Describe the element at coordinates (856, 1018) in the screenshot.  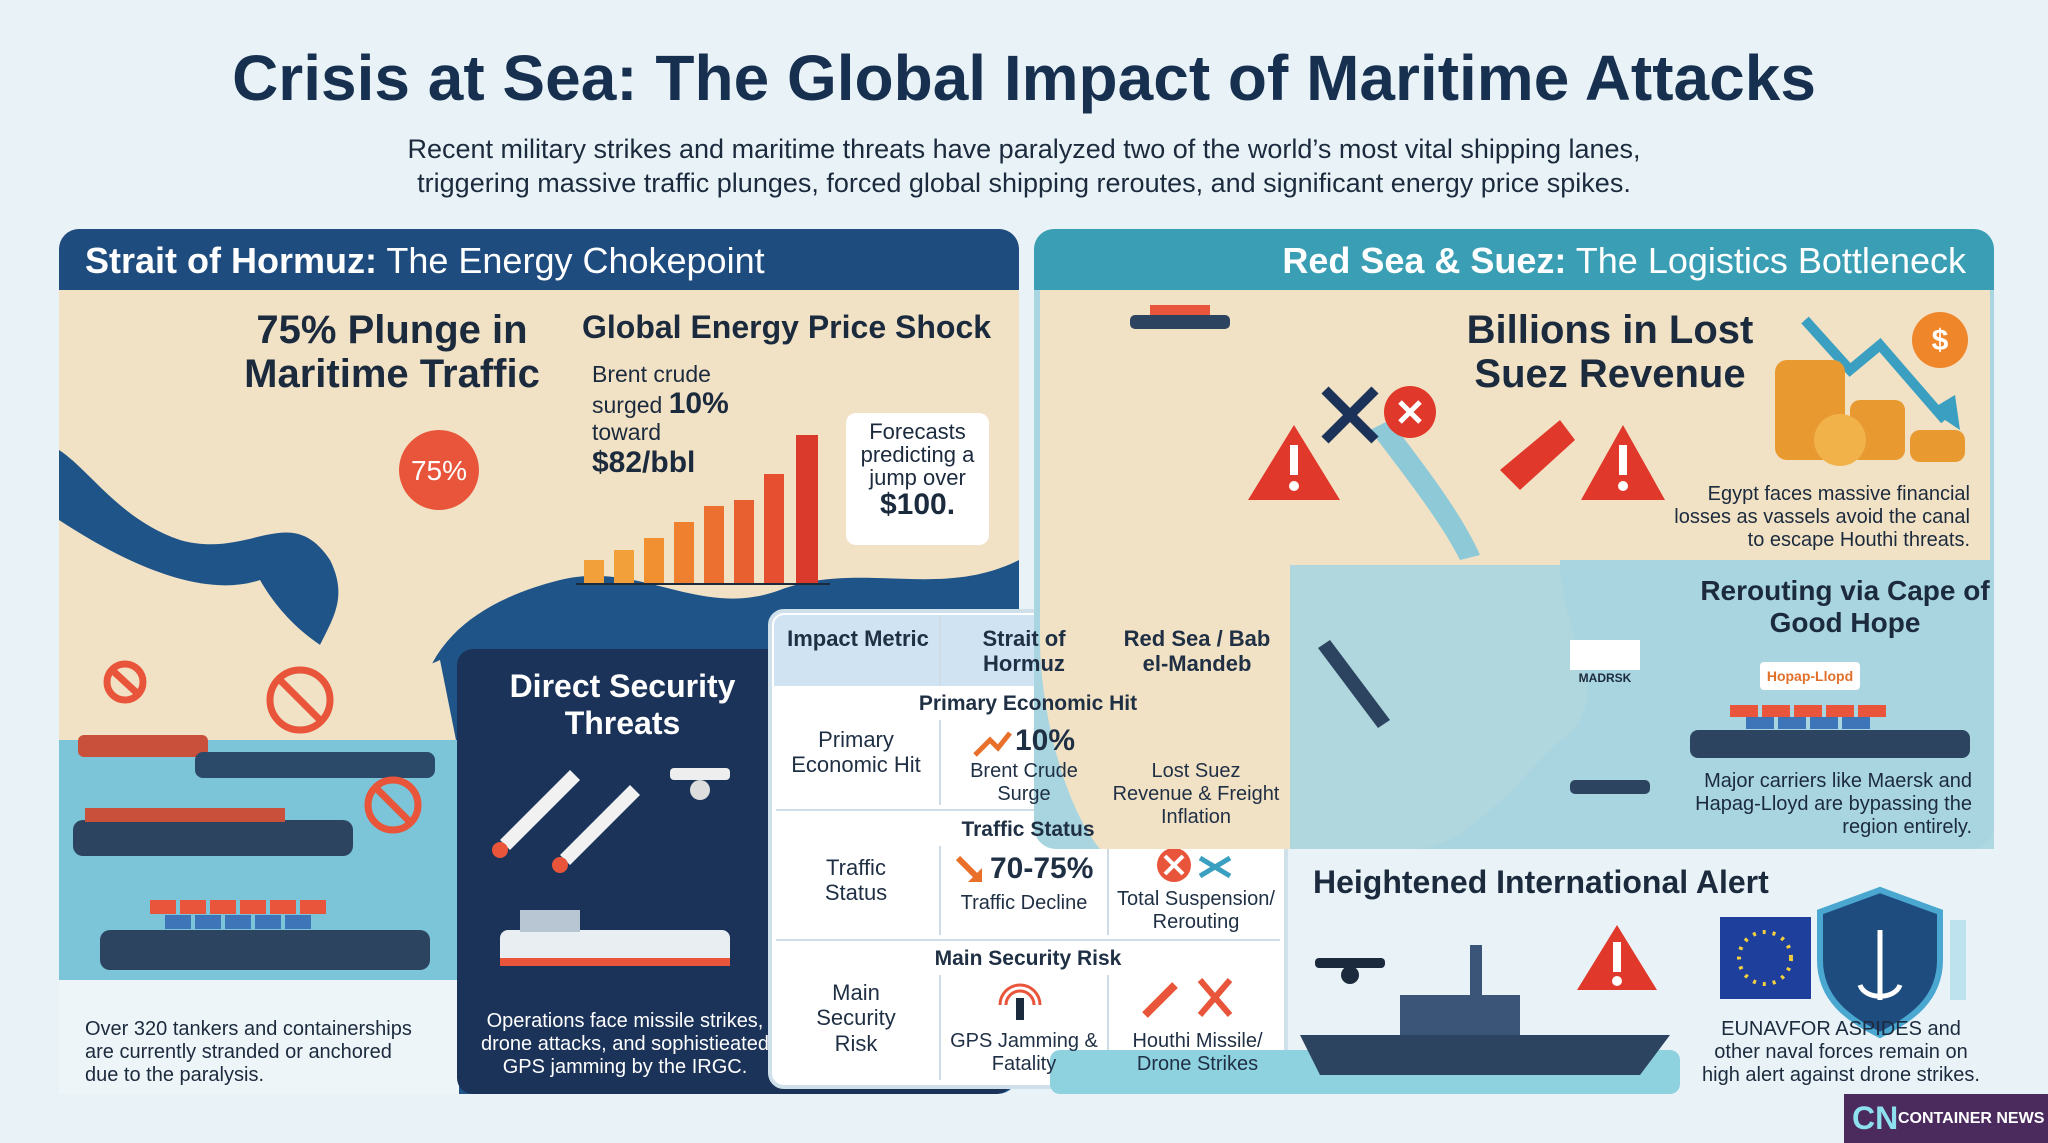
I see `row-label: Main Security Risk` at that location.